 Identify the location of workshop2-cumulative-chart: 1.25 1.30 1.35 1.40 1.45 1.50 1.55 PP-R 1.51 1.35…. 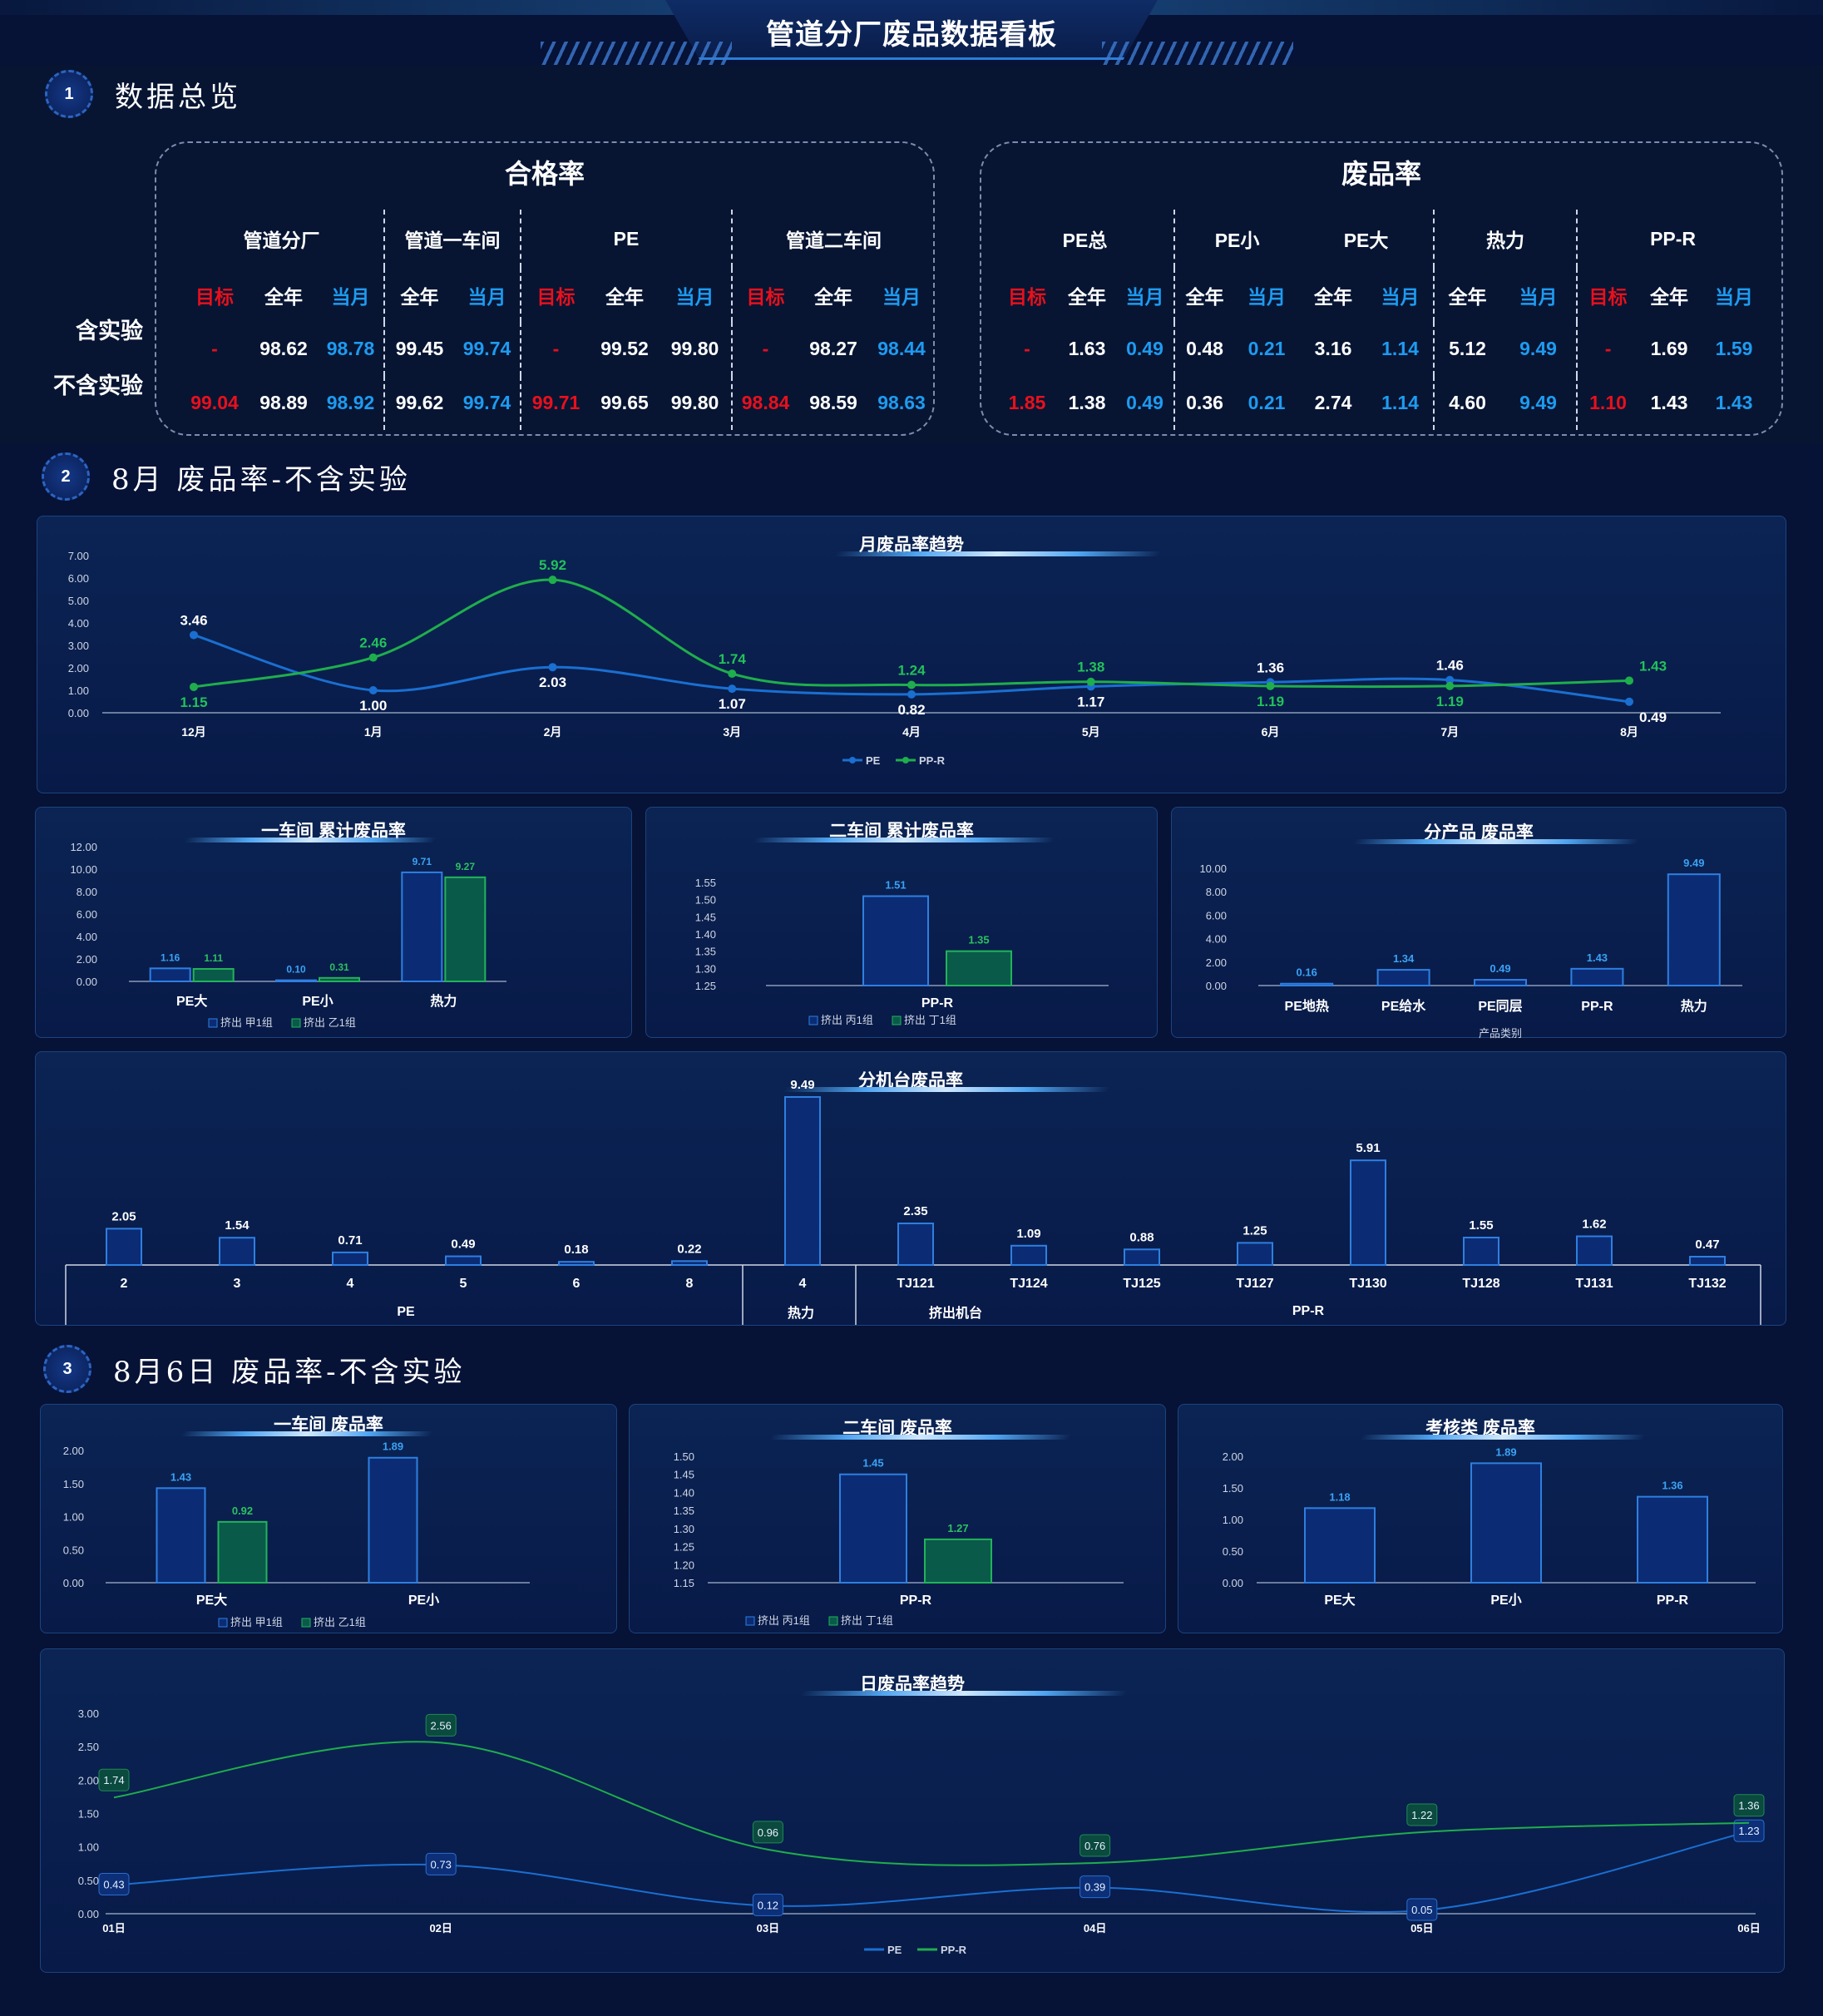
(902, 951).